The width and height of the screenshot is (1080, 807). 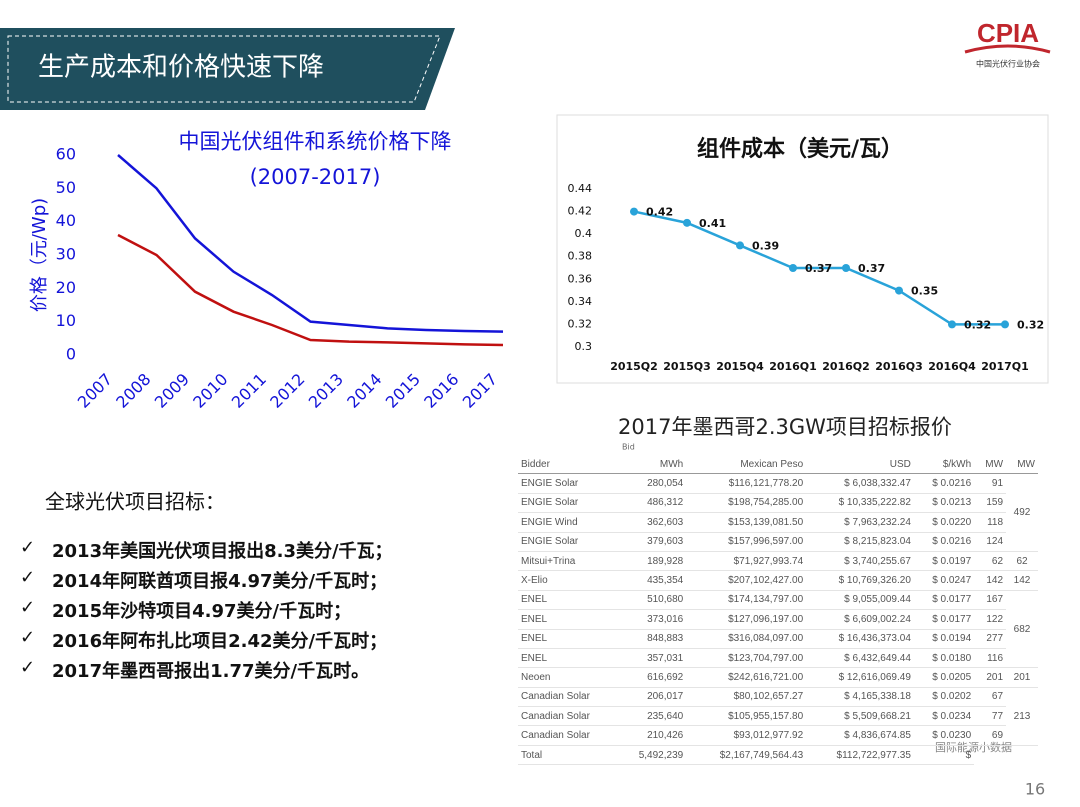 What do you see at coordinates (403, 391) in the screenshot?
I see `x-tick-label: 2015` at bounding box center [403, 391].